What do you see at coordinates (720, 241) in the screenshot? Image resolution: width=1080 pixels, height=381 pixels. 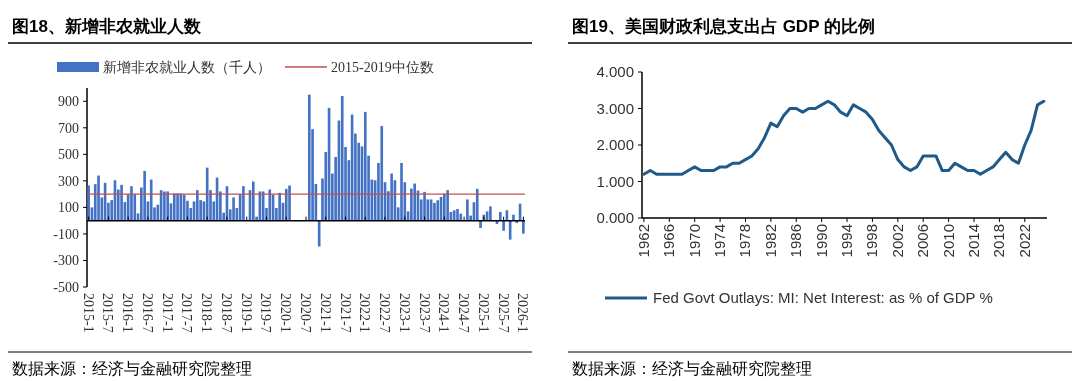 I see `x-tick-label: 1974` at bounding box center [720, 241].